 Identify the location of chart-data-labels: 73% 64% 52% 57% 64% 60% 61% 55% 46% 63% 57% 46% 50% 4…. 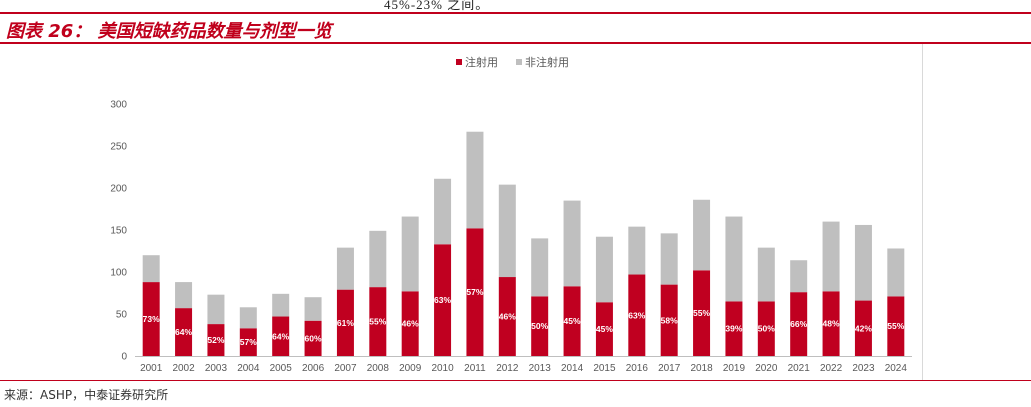
(524, 317).